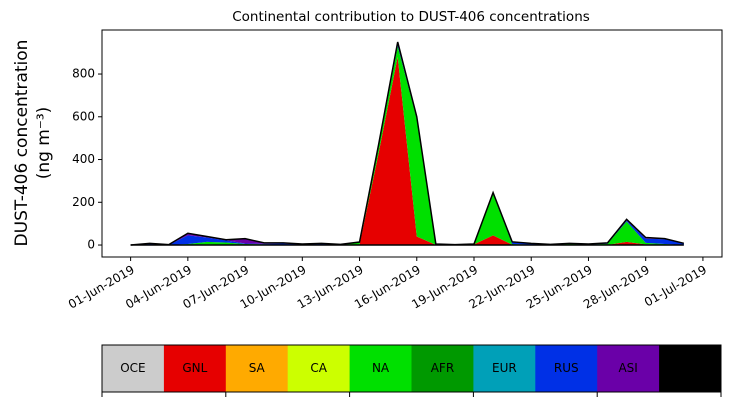 Image resolution: width=730 pixels, height=402 pixels. I want to click on y-tick-label: 0, so click(91, 245).